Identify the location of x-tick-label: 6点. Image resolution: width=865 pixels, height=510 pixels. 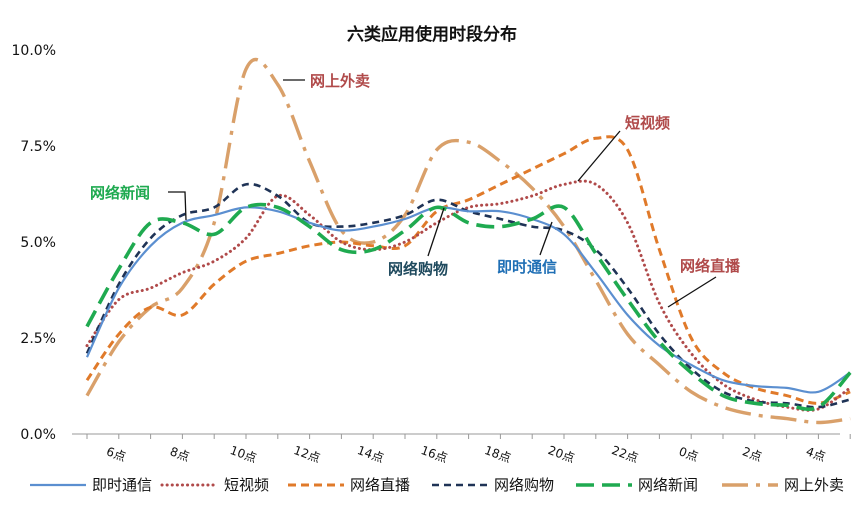
(116, 454).